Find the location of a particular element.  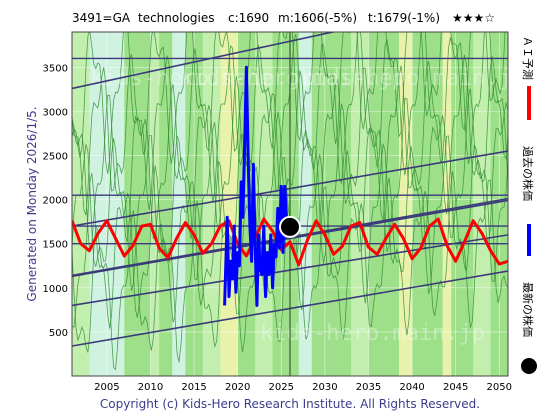

y-tick-label: 1000 is located at coordinates (55, 289).